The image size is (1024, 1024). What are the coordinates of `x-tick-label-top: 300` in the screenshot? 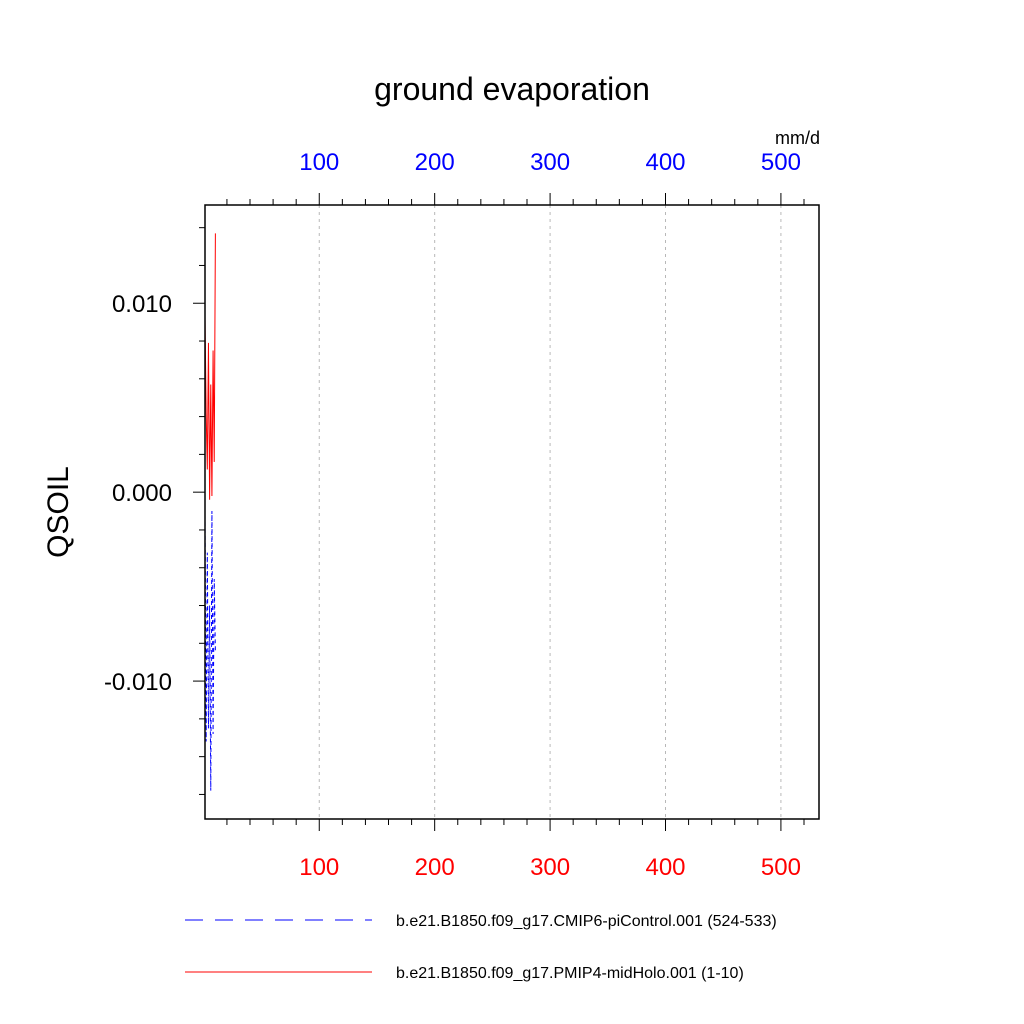 It's located at (550, 162).